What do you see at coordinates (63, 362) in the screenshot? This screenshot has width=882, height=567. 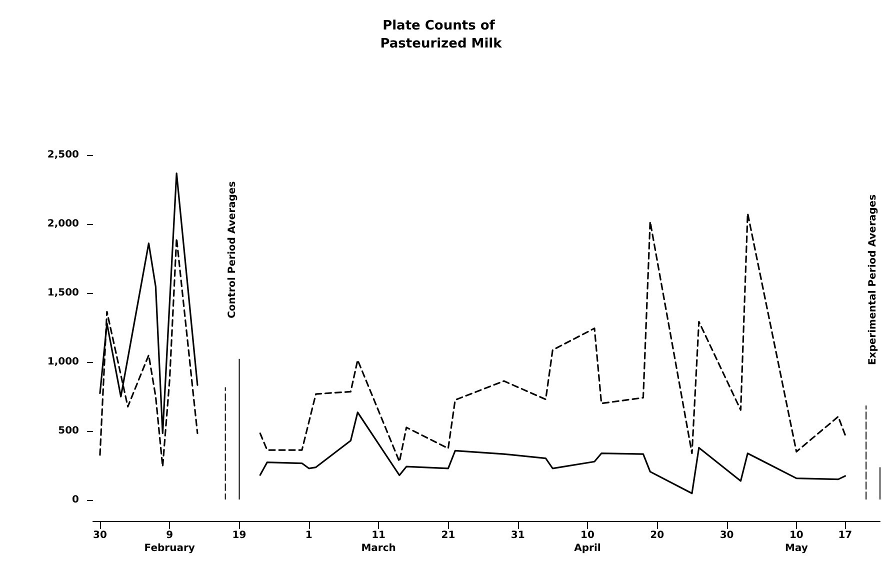 I see `y-tick-label: 1,000` at bounding box center [63, 362].